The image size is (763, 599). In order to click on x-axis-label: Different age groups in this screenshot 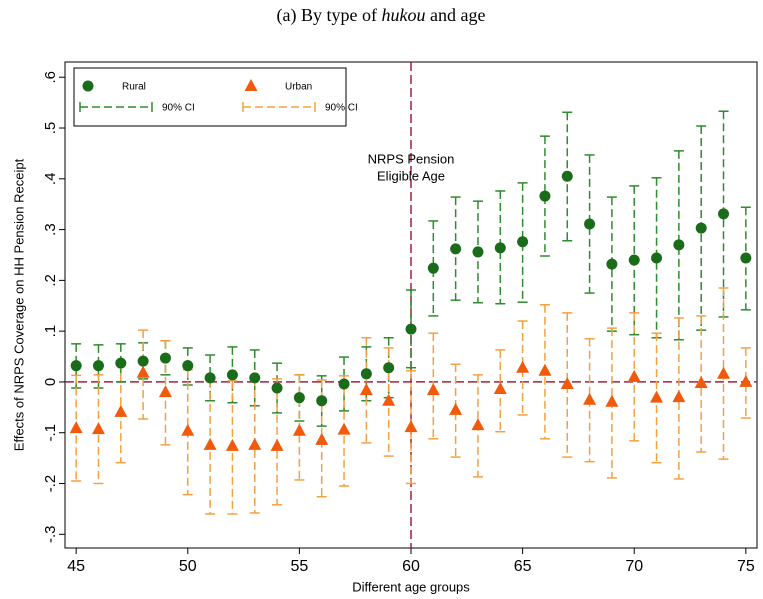, I will do `click(411, 586)`.